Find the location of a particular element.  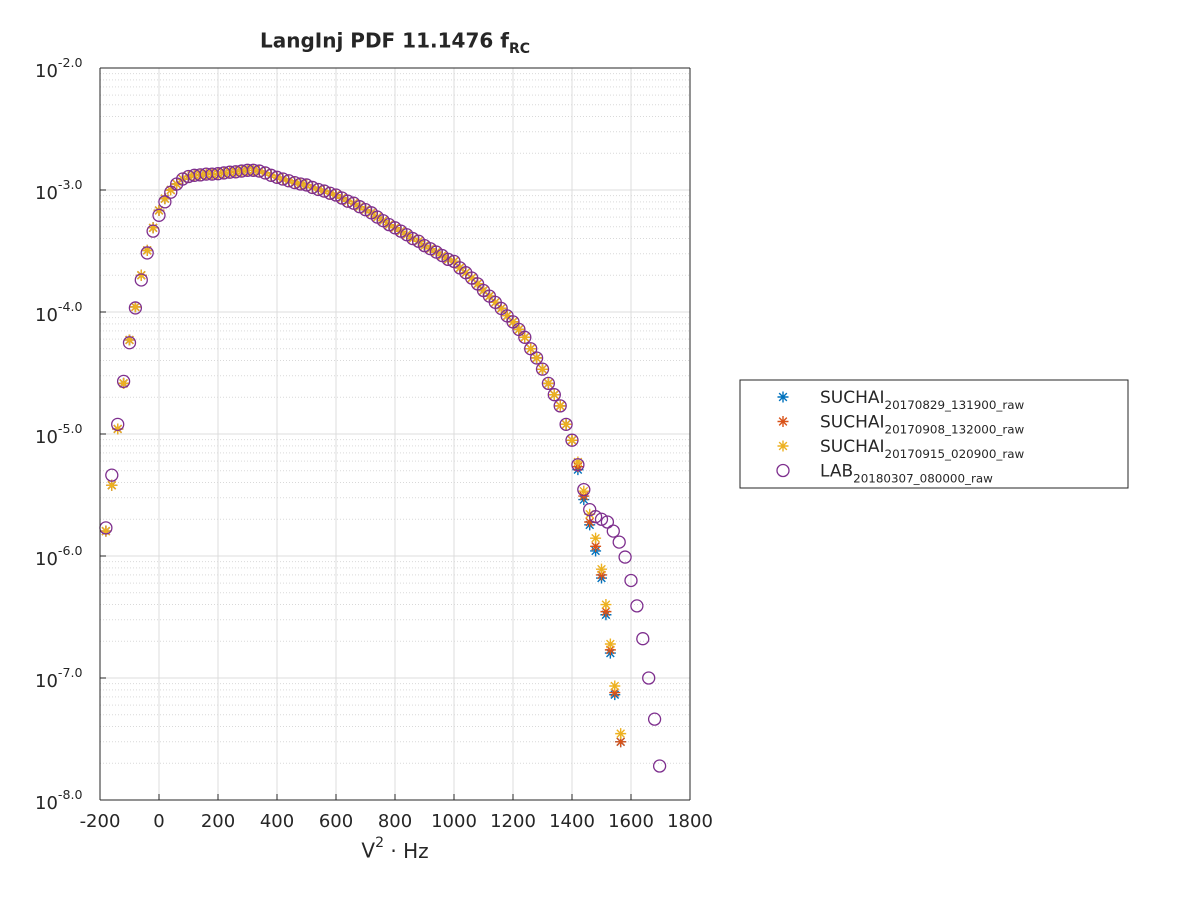

x-tick-label: 1600 is located at coordinates (631, 821).